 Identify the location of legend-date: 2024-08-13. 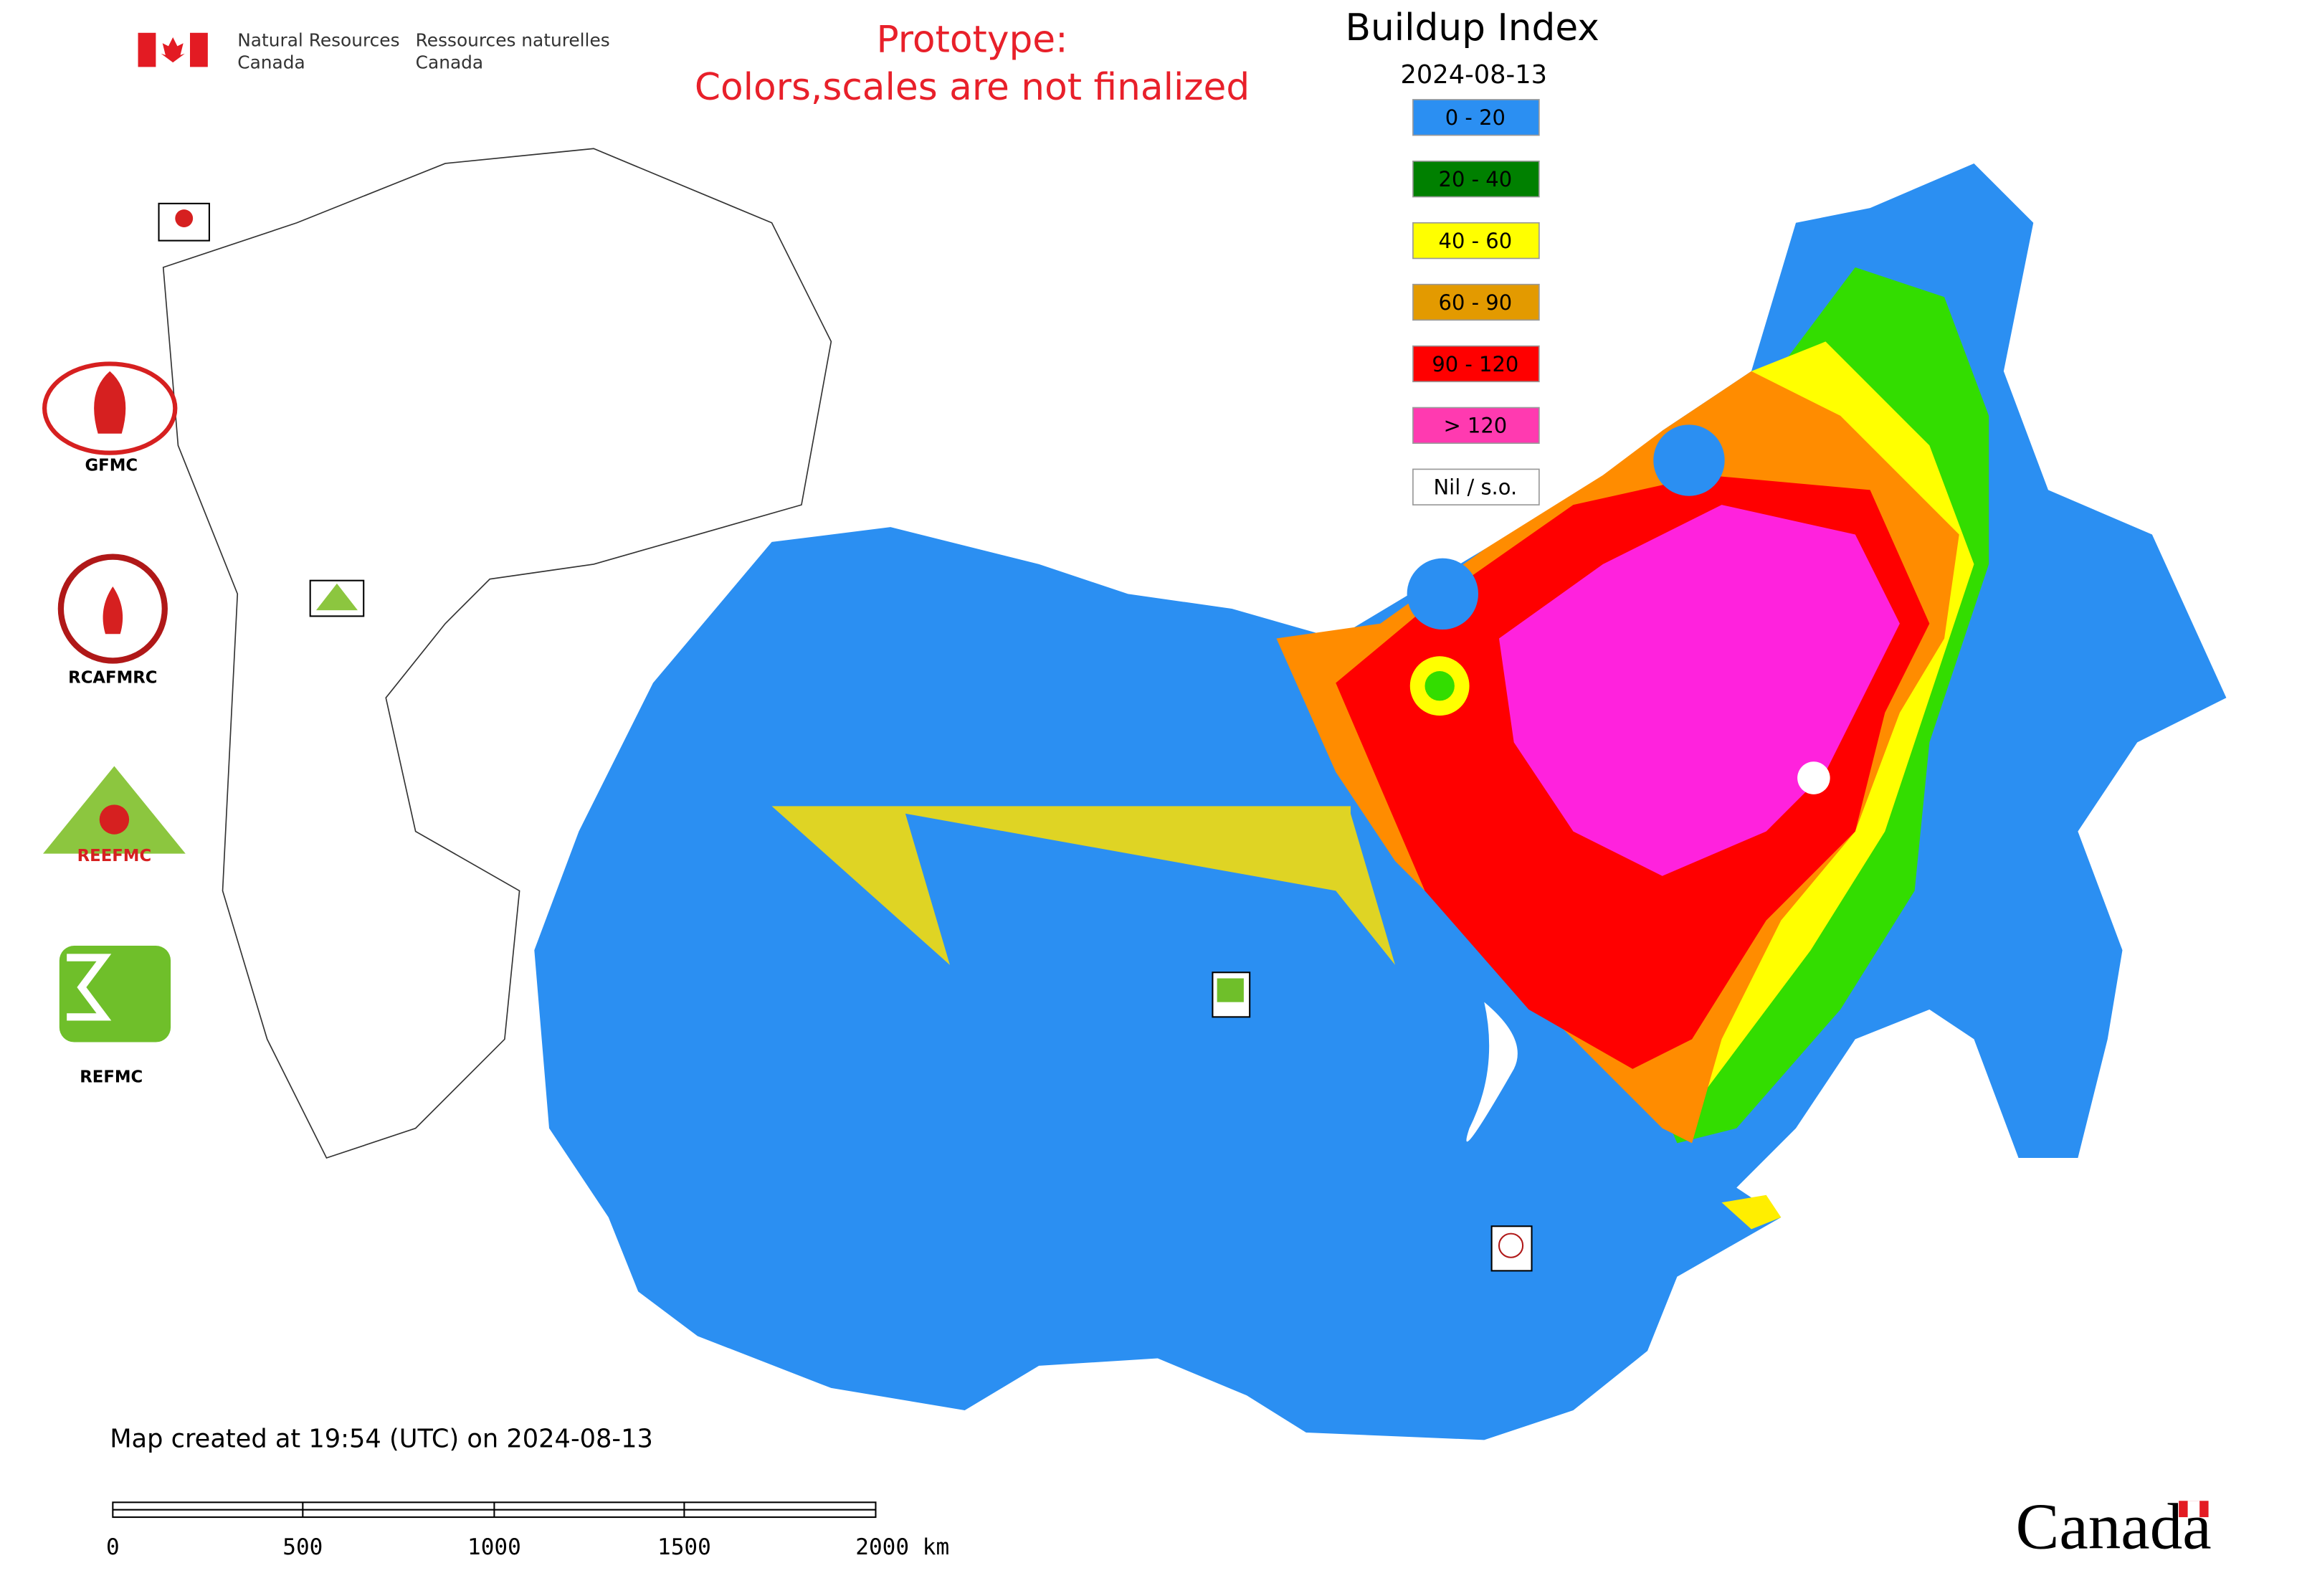
(1474, 75).